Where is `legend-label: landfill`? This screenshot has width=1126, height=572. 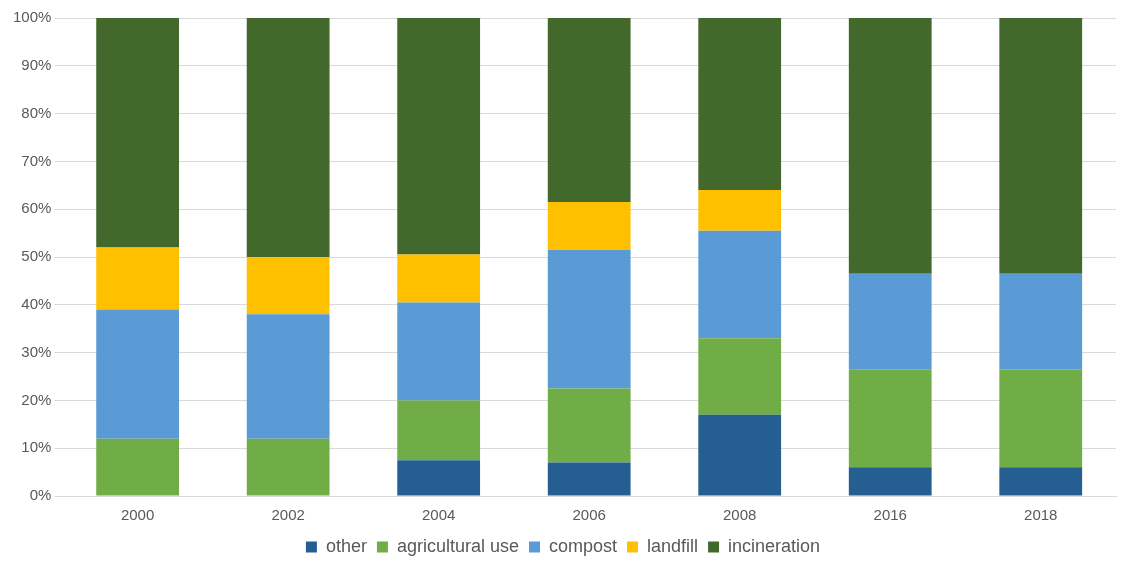 legend-label: landfill is located at coordinates (673, 545).